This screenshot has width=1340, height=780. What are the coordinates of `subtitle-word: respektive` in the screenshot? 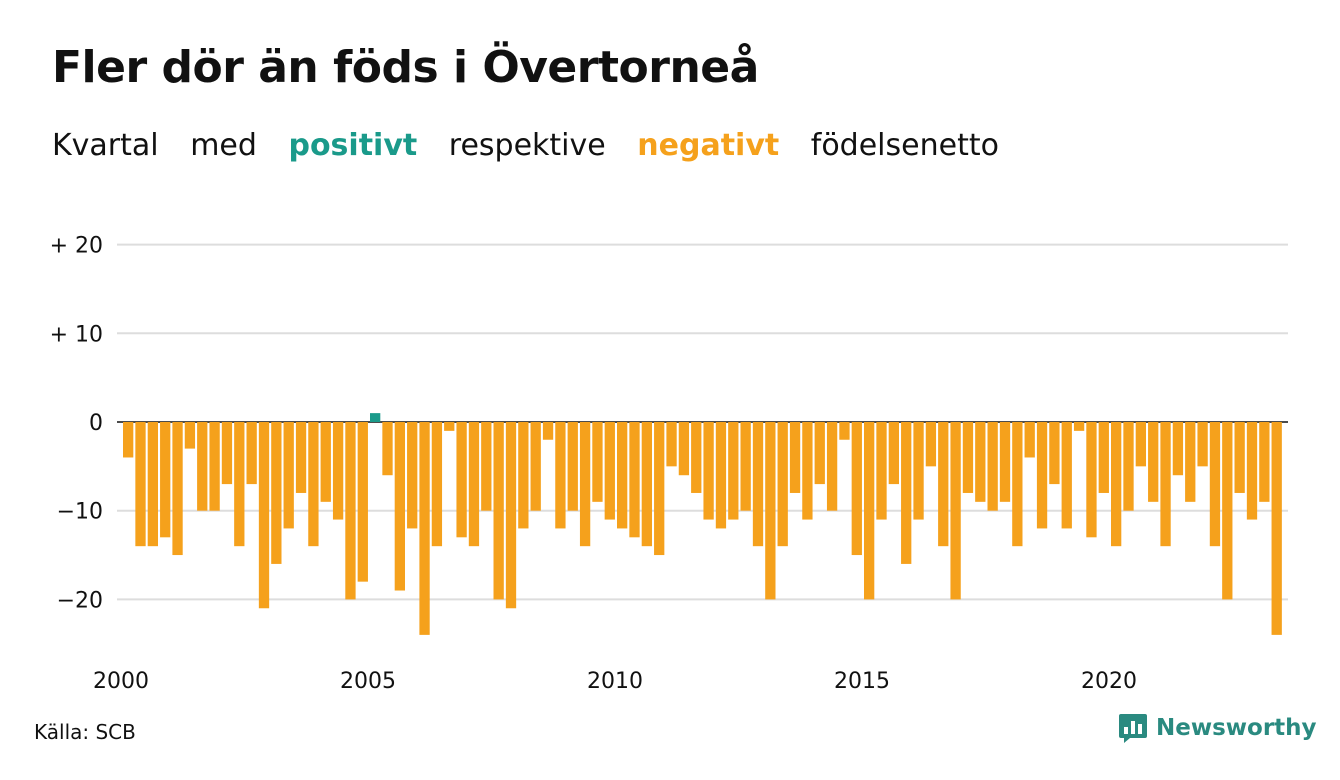 It's located at (527, 145).